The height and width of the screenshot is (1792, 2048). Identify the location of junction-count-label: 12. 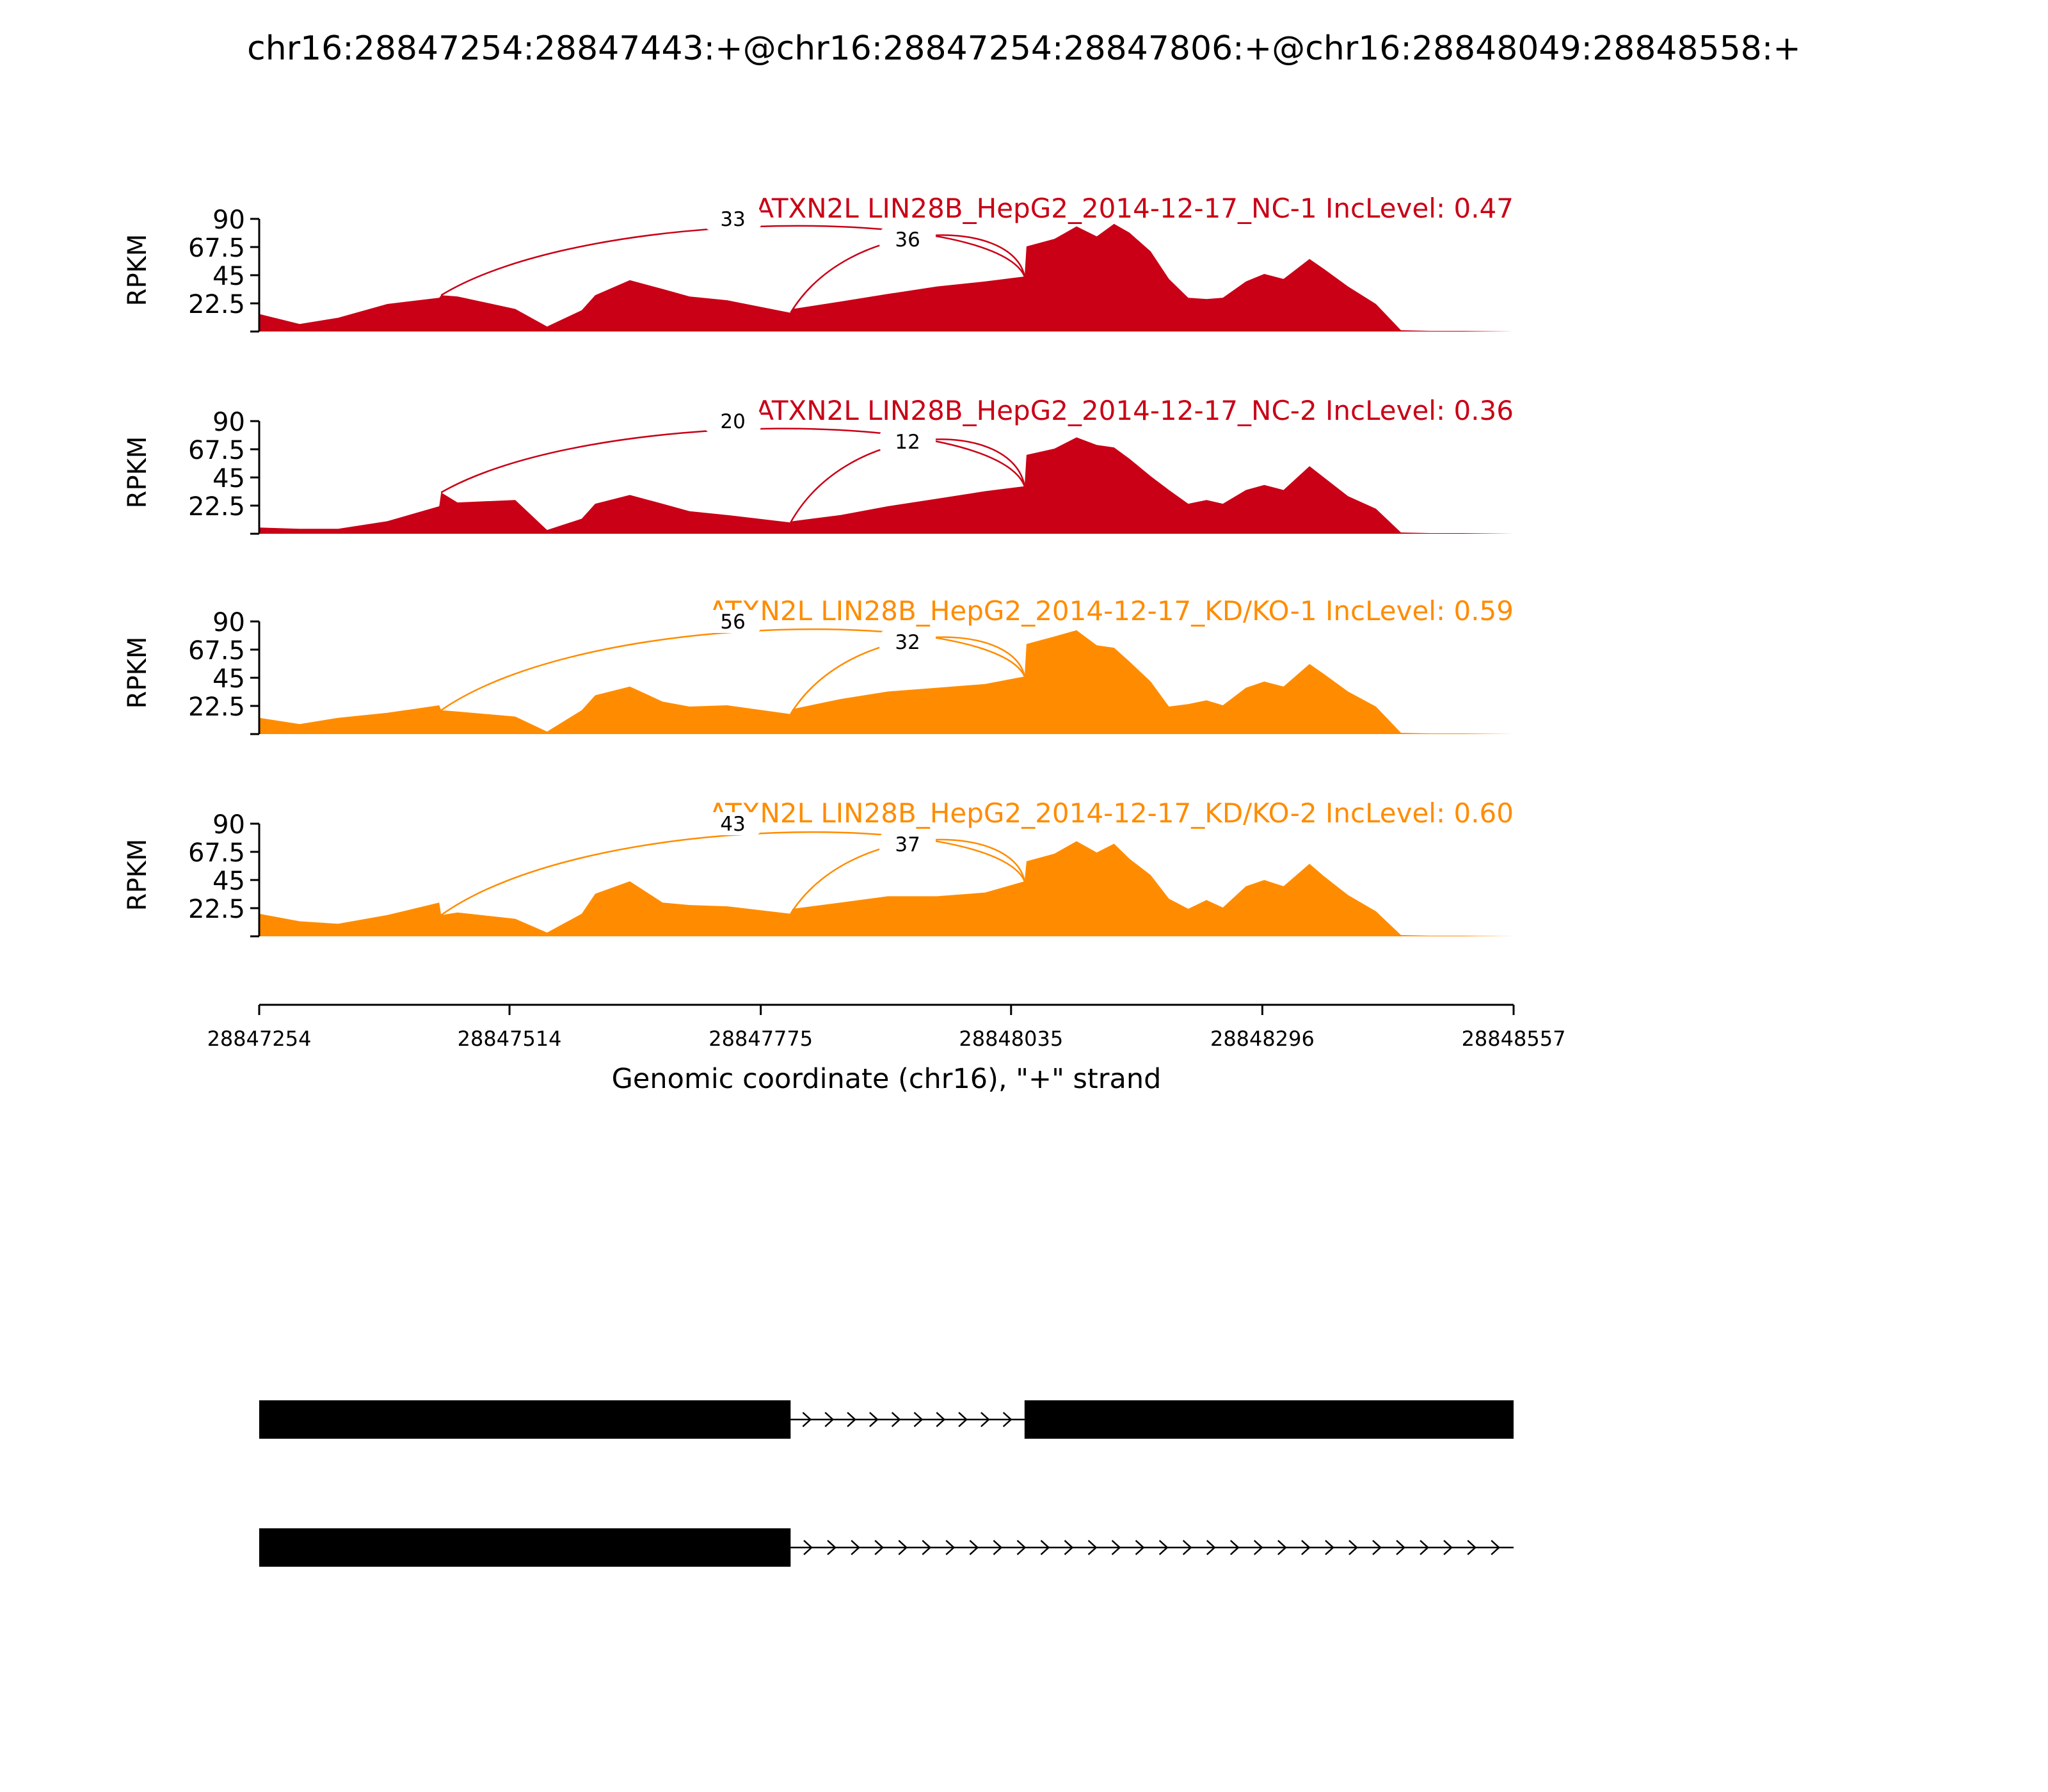
(907, 442).